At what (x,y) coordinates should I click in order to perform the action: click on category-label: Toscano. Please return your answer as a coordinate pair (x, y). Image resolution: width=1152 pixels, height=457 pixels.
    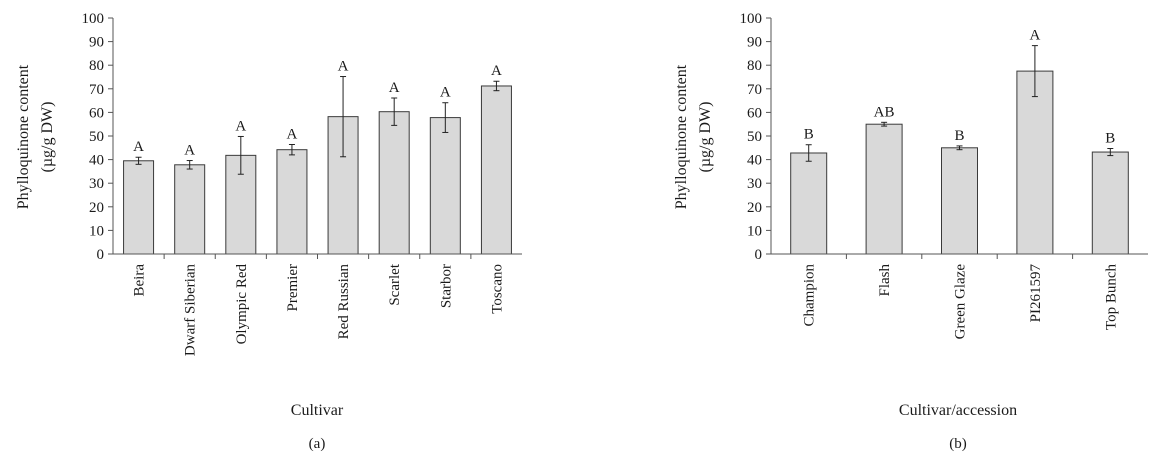
    Looking at the image, I should click on (497, 289).